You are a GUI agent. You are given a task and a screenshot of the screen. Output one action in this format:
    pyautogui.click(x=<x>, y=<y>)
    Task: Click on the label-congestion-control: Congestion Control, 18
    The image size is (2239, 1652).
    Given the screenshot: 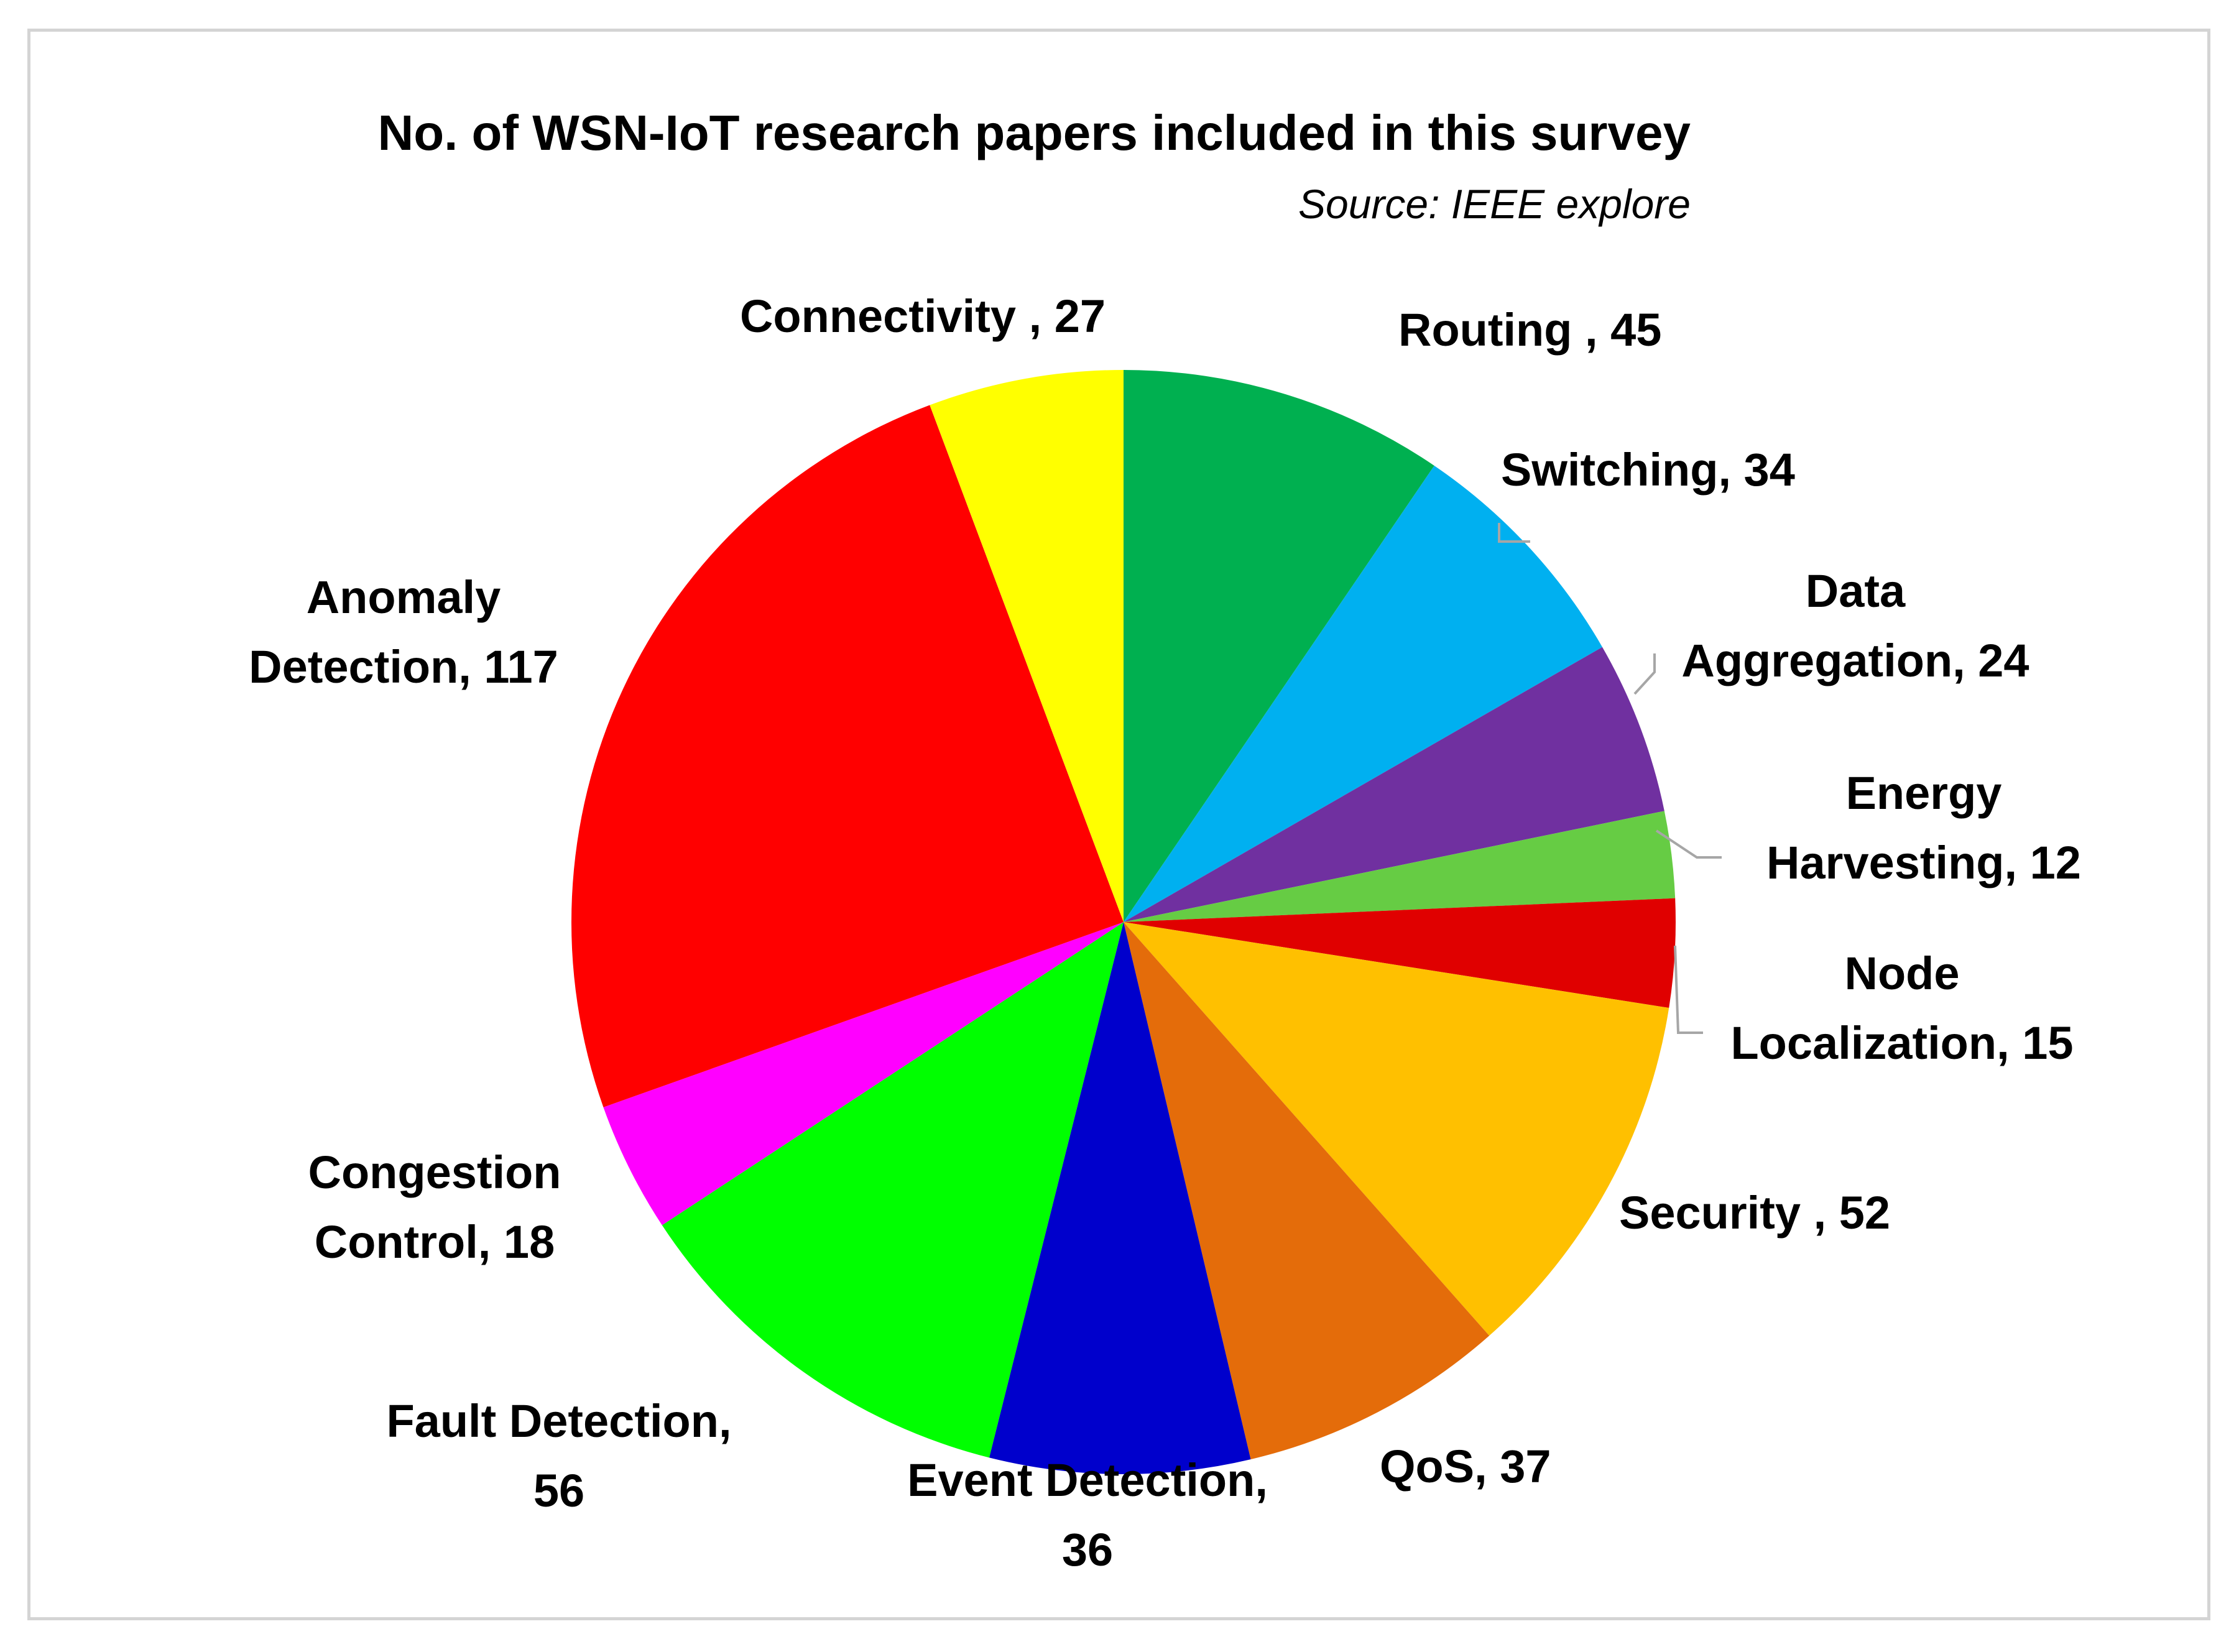 What is the action you would take?
    pyautogui.click(x=434, y=1207)
    